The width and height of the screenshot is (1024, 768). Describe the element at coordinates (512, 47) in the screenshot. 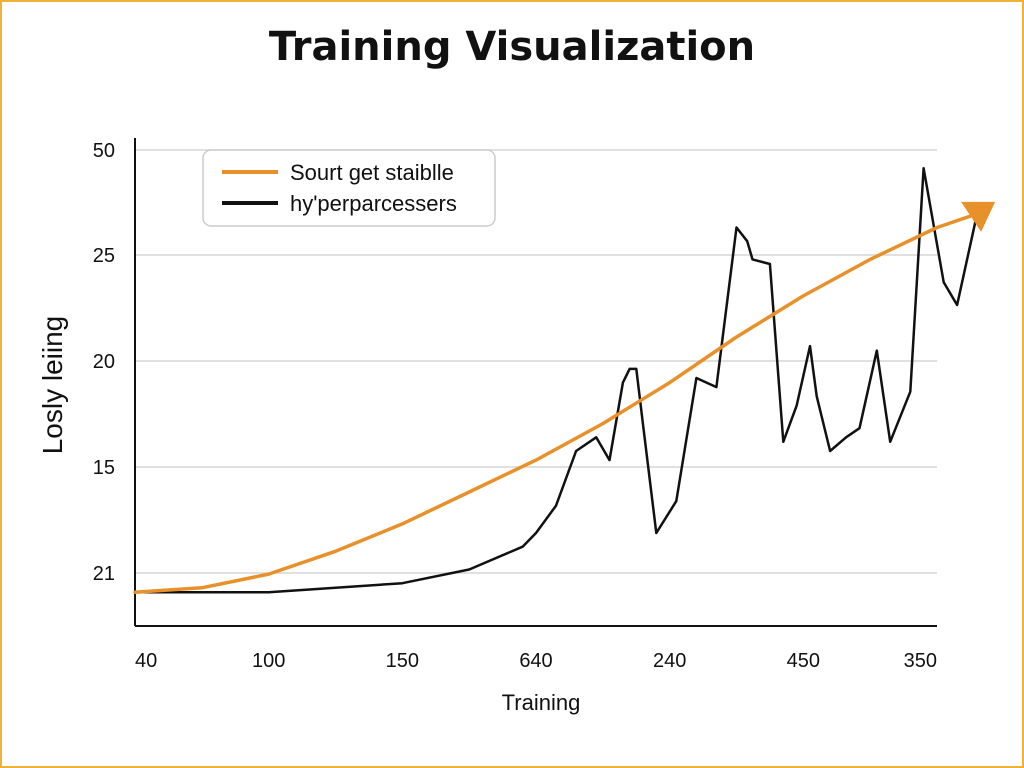

I see `chart-title: Training Visualization` at that location.